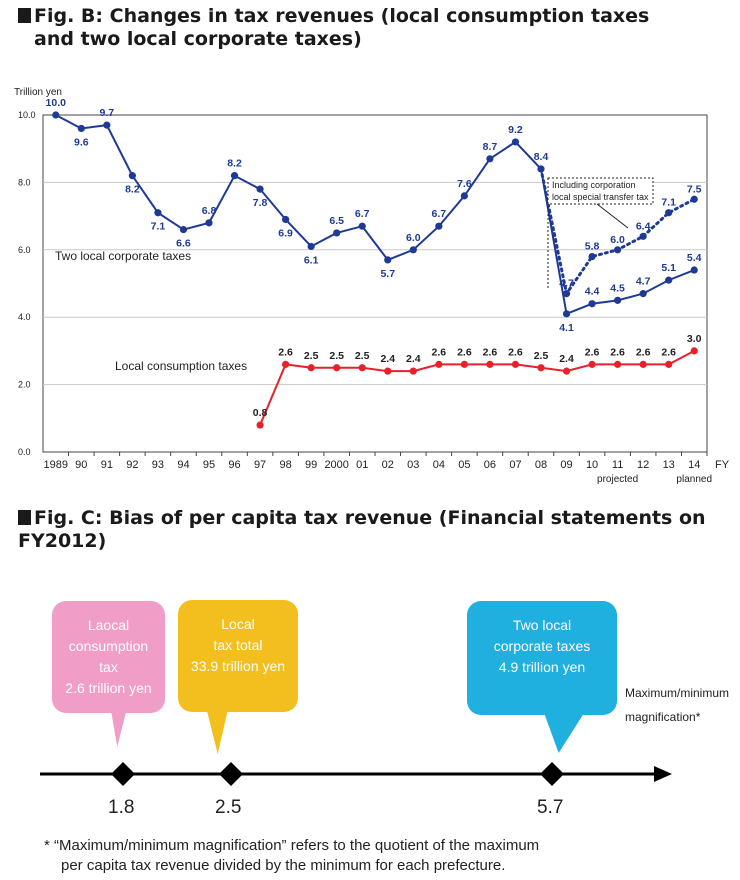 The image size is (740, 880). Describe the element at coordinates (413, 359) in the screenshot. I see `data-label: 2.4` at that location.